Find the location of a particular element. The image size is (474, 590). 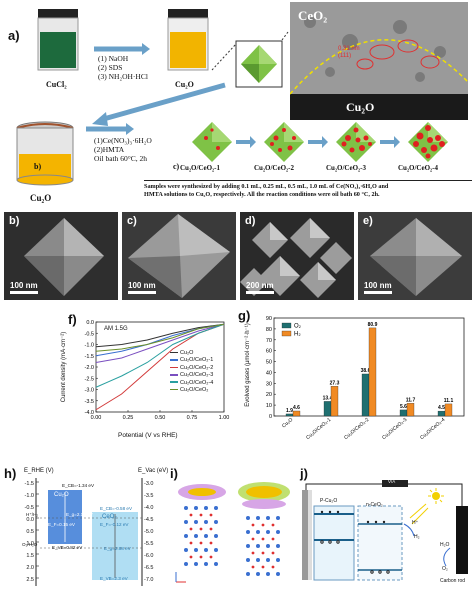

c-label: c) is located at coordinates (176, 166).